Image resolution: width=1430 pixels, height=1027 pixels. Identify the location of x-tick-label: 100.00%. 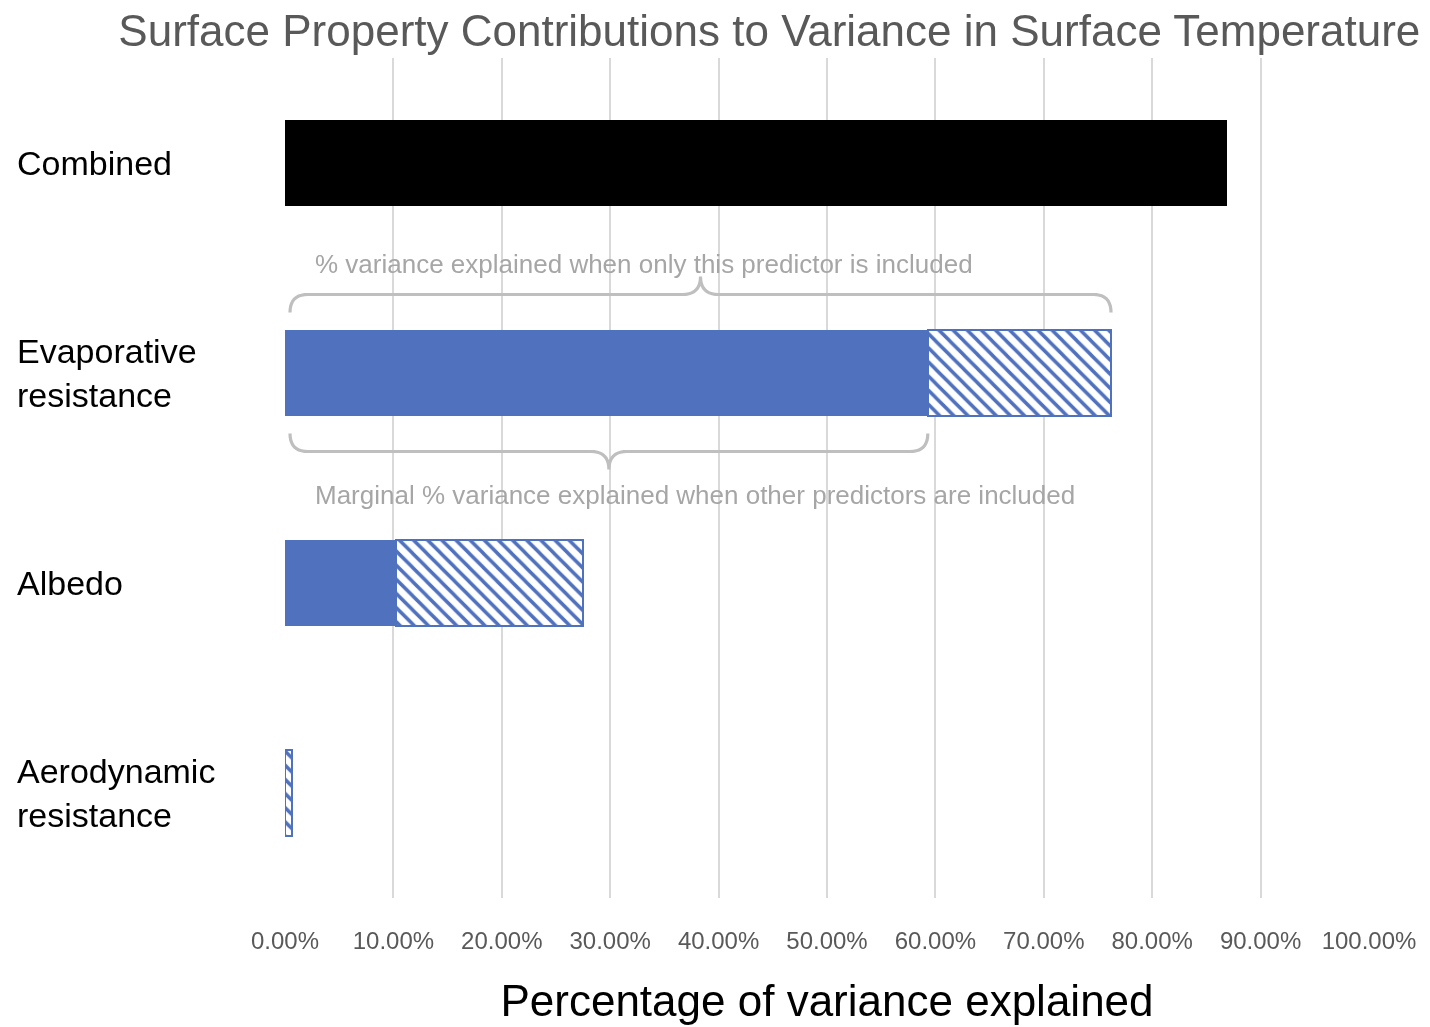
(1369, 940).